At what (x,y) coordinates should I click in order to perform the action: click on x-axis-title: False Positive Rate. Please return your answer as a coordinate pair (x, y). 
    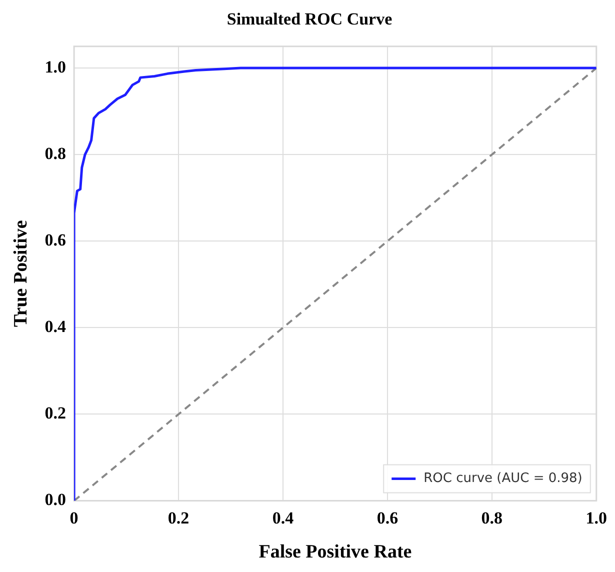
    Looking at the image, I should click on (335, 552).